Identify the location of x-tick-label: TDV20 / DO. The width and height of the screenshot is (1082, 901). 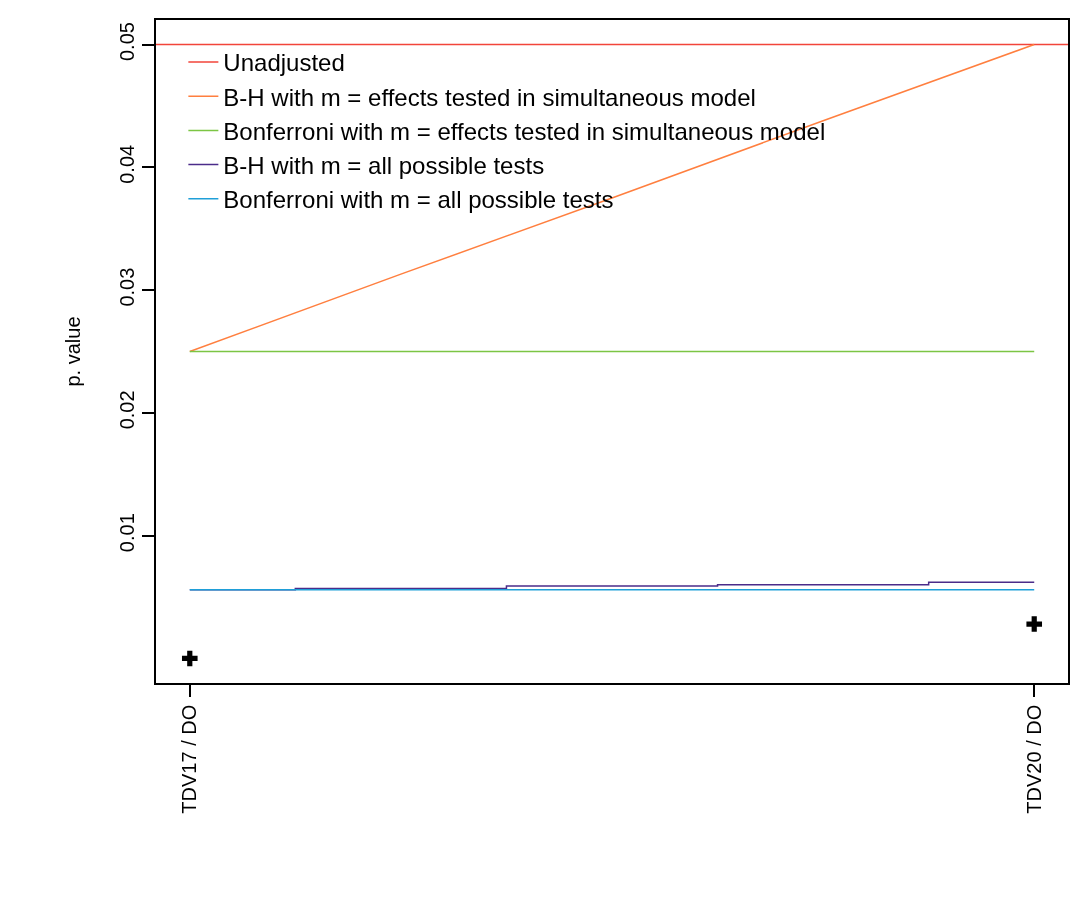
(1033, 759).